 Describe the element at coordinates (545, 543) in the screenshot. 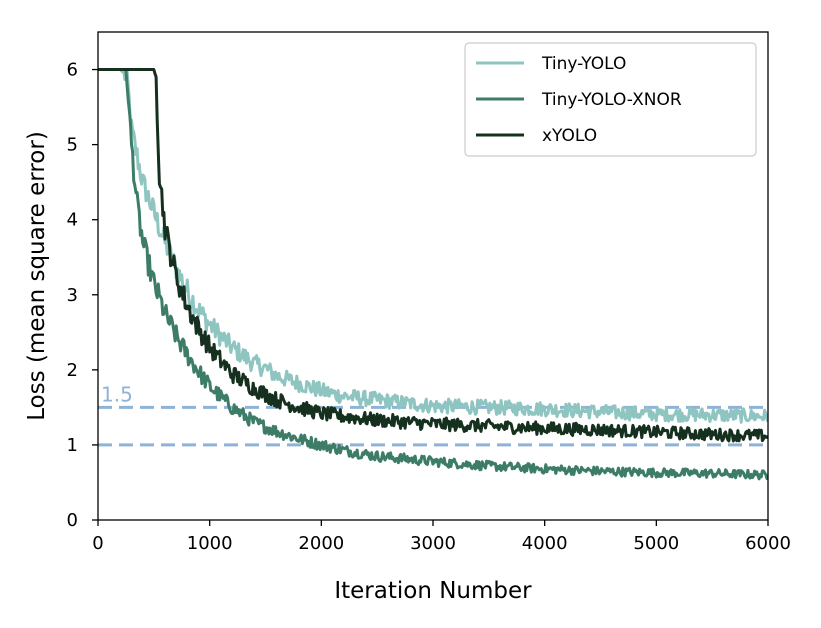

I see `x-tick-label: 4000` at that location.